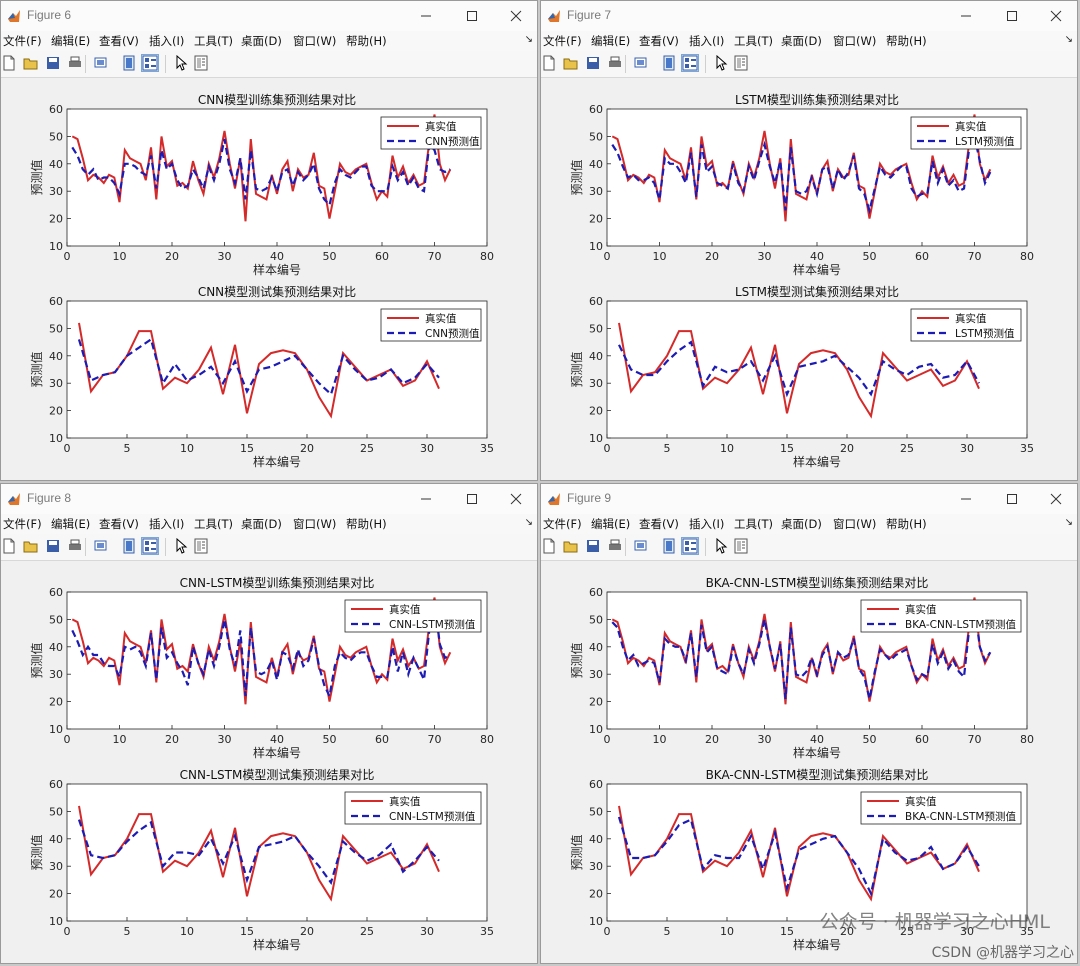 The width and height of the screenshot is (1080, 966). What do you see at coordinates (269, 499) in the screenshot?
I see `title-bar: Figure 8` at bounding box center [269, 499].